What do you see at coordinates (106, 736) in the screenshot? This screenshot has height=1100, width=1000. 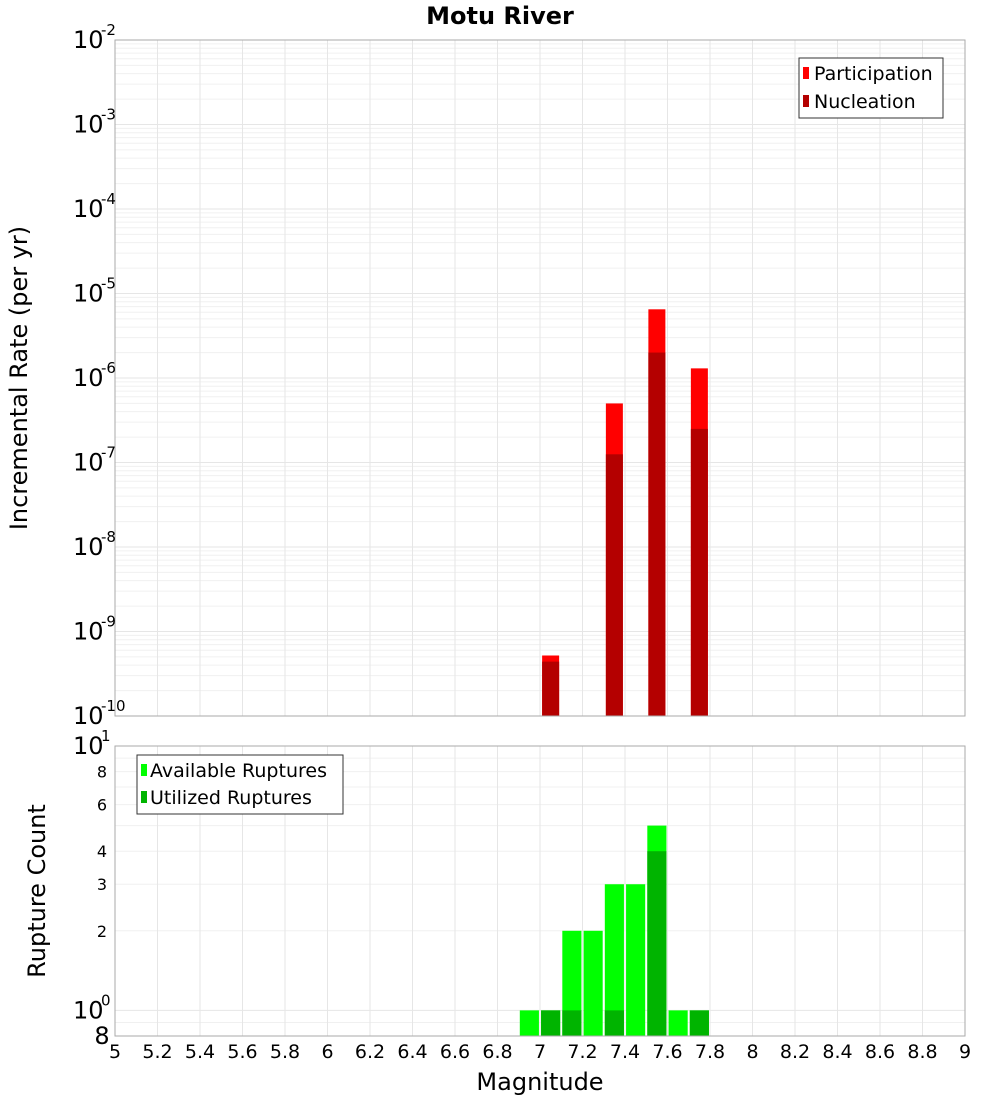 I see `count-y-tick-exponent: 1` at bounding box center [106, 736].